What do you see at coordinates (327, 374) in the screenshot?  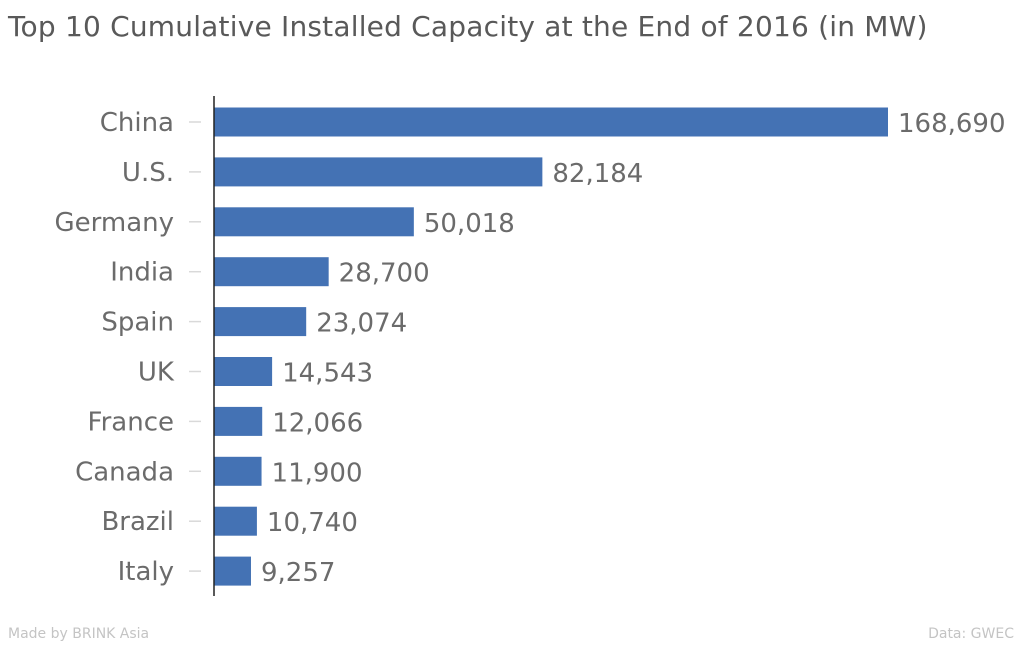 I see `value-label: 14,543` at bounding box center [327, 374].